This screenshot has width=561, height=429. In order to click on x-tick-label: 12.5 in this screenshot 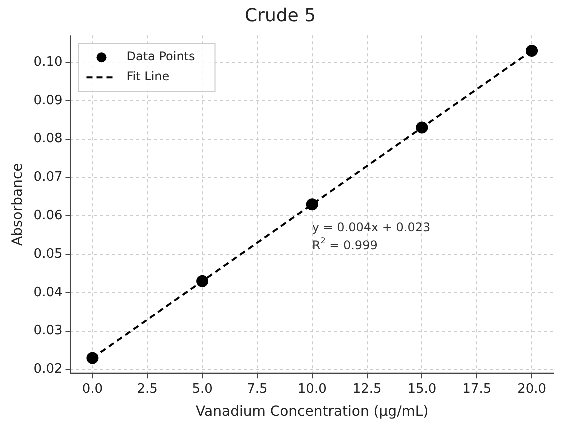, I will do `click(367, 389)`.